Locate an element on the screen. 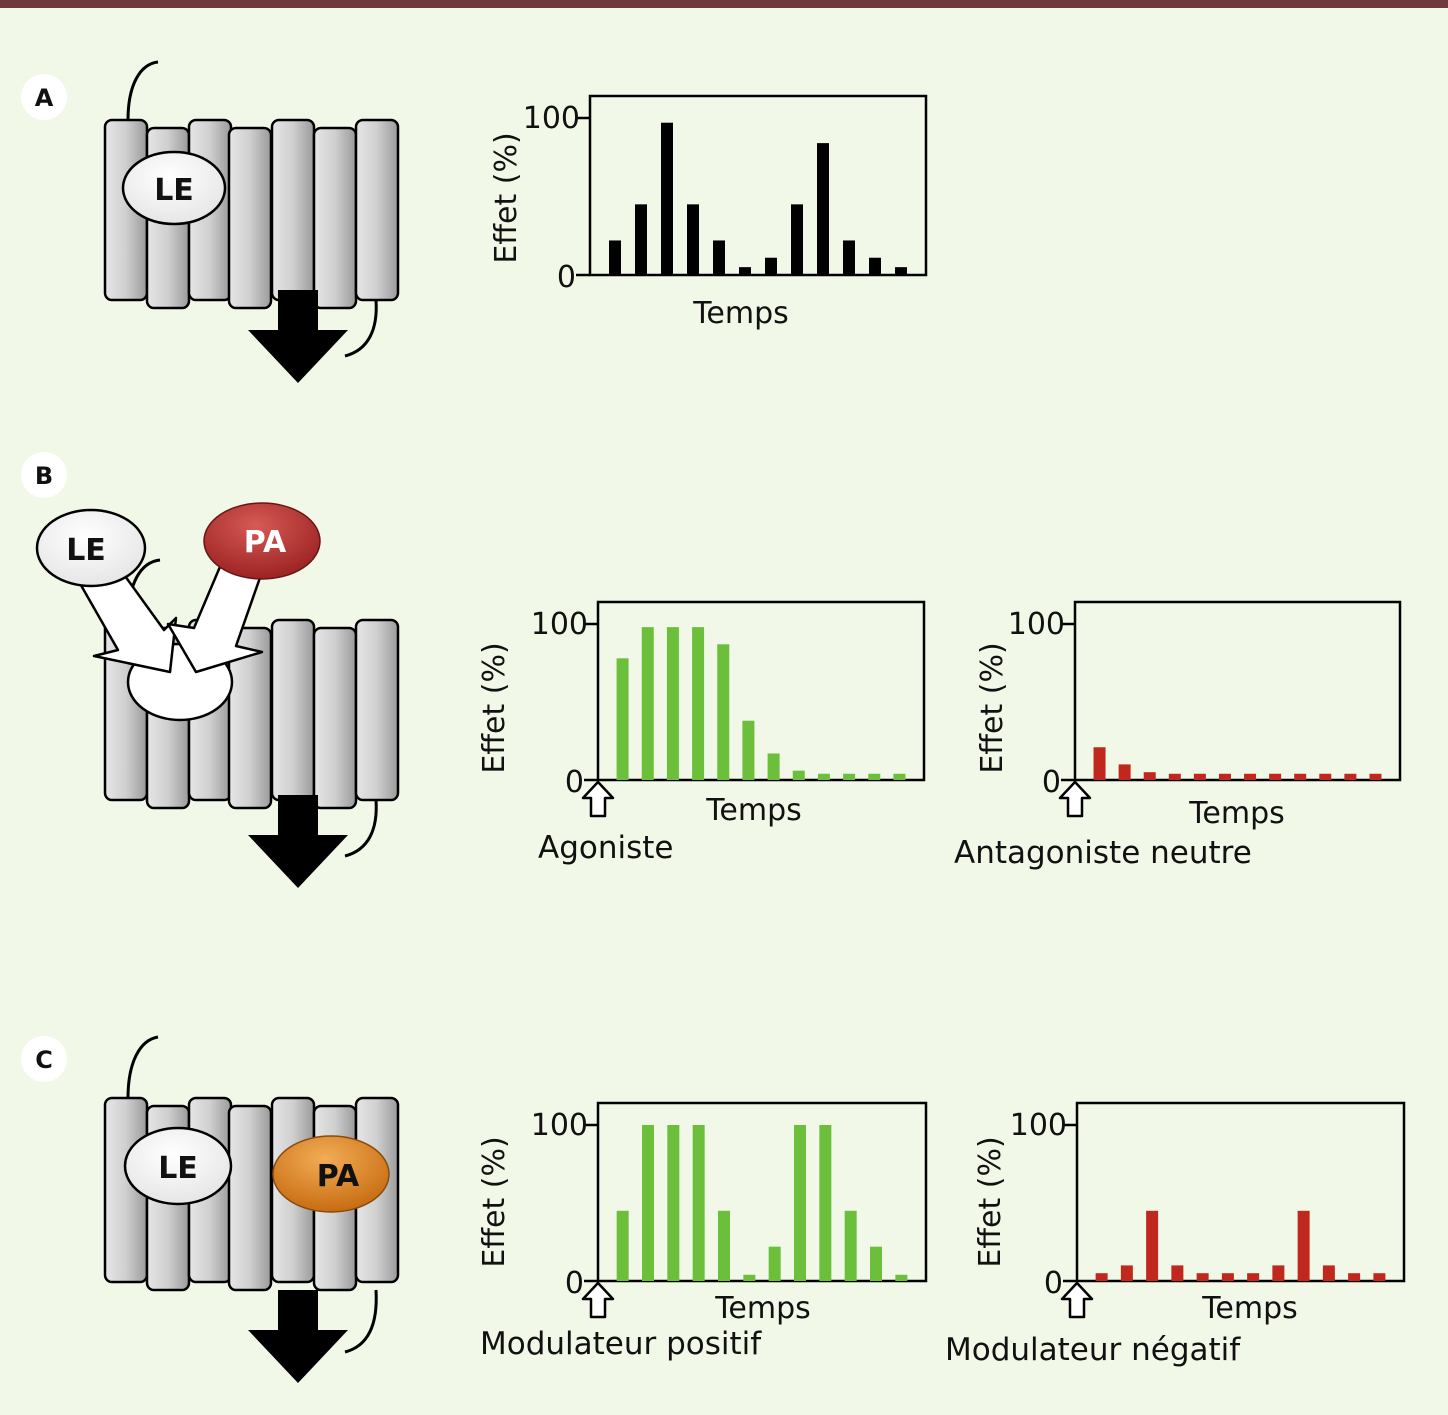  signal-arrow-c is located at coordinates (298, 1336).